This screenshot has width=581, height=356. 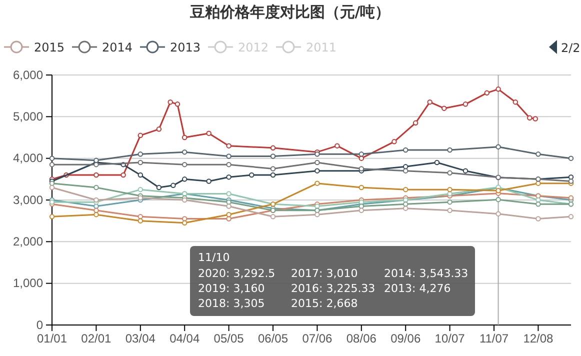 What do you see at coordinates (417, 288) in the screenshot?
I see `annotation: 2013: 4,276` at bounding box center [417, 288].